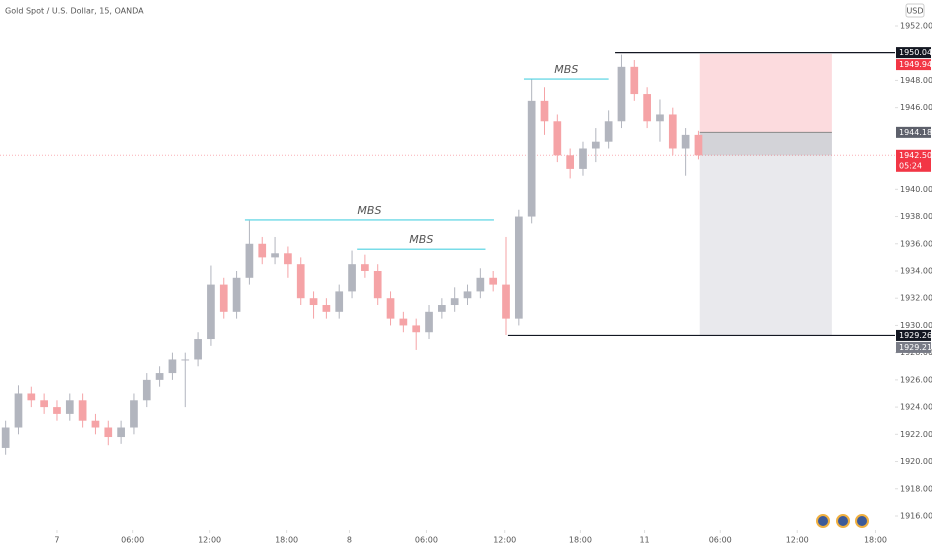 The image size is (932, 550). Describe the element at coordinates (915, 335) in the screenshot. I see `price-tag-label: 1929.265` at that location.